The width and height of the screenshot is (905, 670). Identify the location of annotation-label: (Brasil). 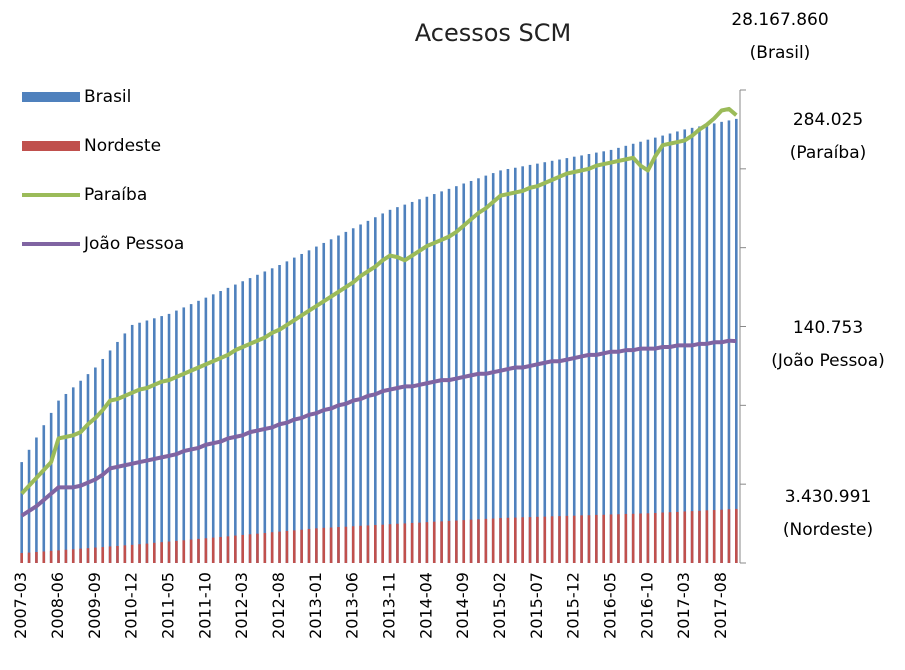
(780, 53).